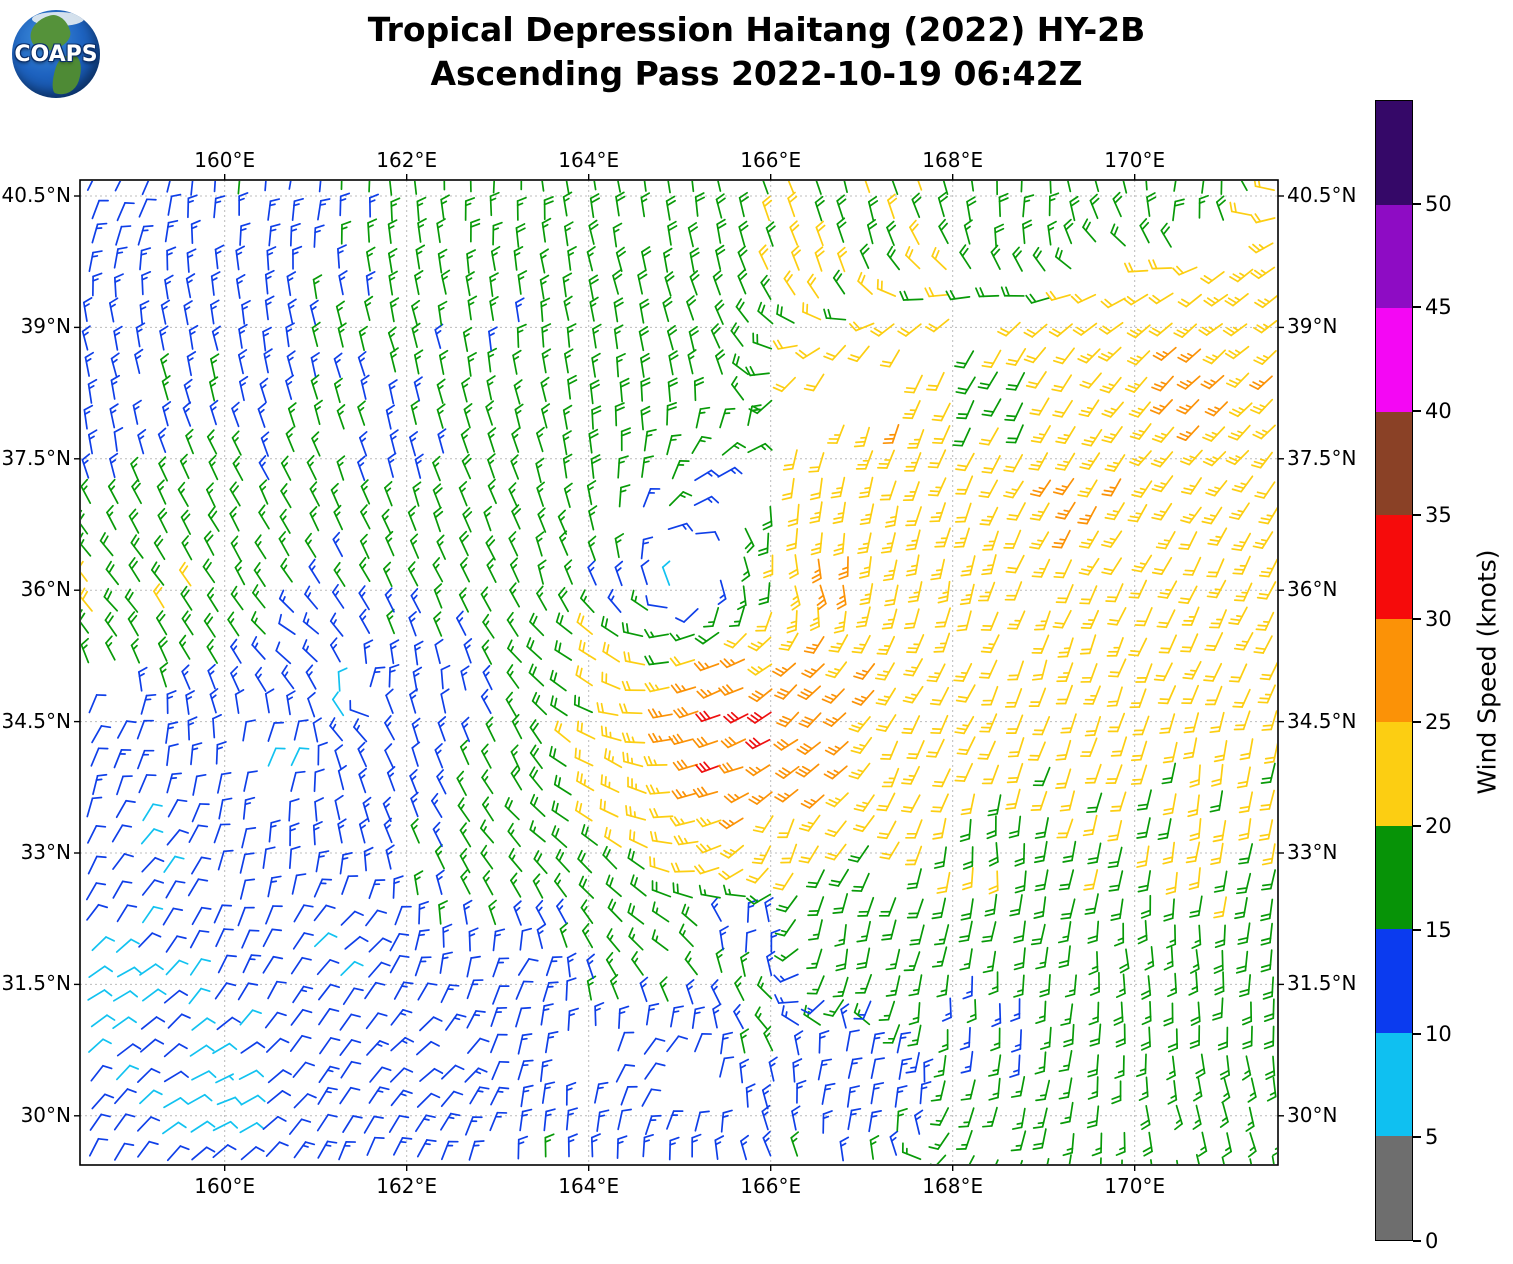 The width and height of the screenshot is (1513, 1264). Describe the element at coordinates (1438, 826) in the screenshot. I see `colorbar-tick-label: 20` at that location.